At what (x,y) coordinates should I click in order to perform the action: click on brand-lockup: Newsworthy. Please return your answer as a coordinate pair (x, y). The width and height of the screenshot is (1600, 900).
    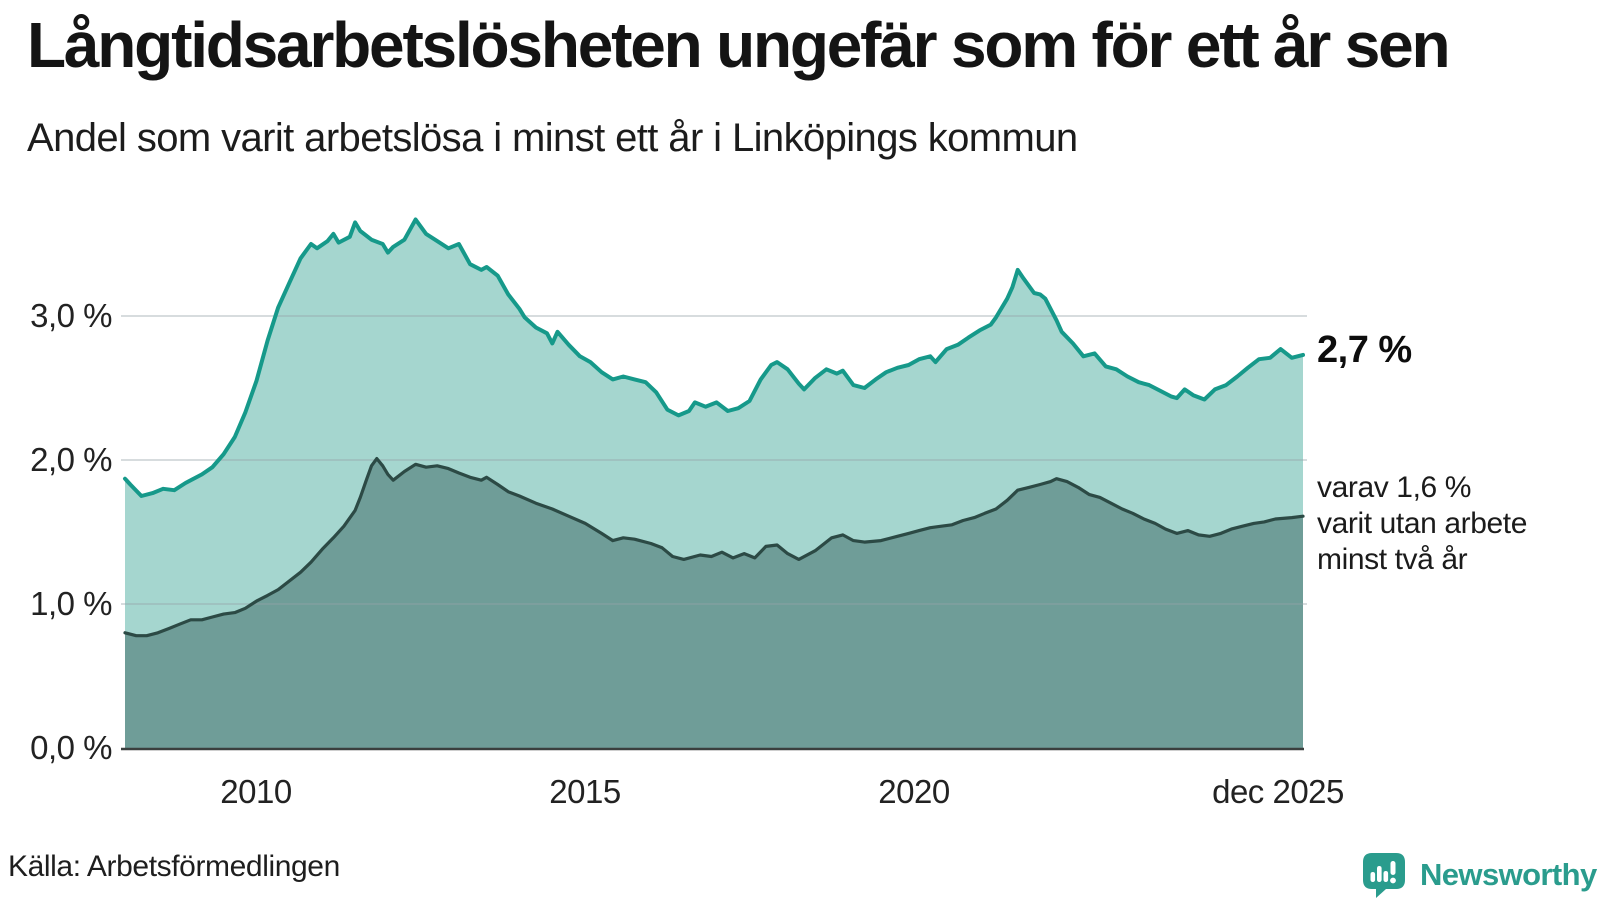
    Looking at the image, I should click on (1479, 875).